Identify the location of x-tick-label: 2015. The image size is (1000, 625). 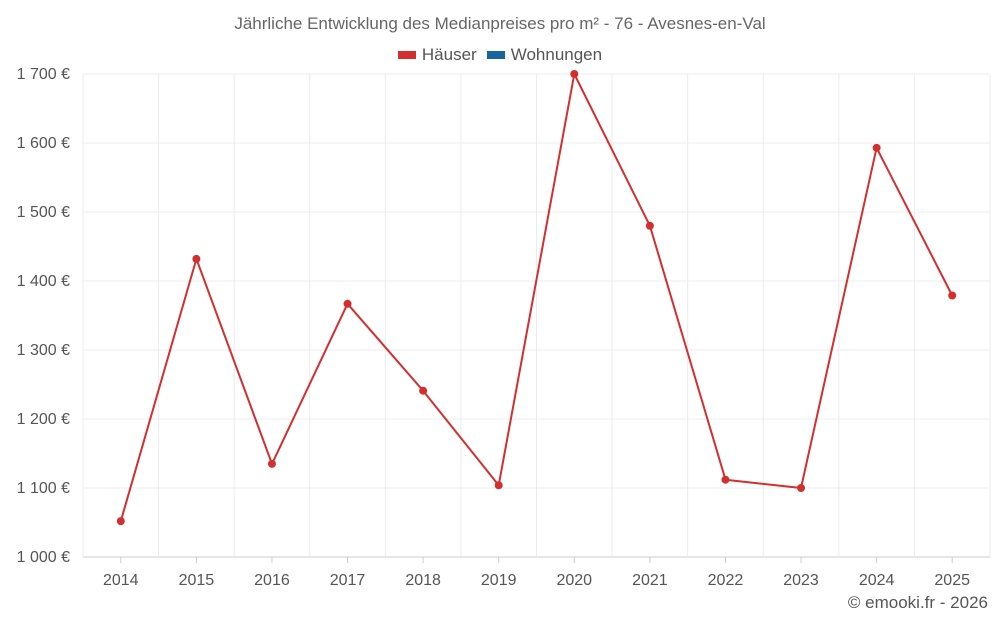
(197, 580).